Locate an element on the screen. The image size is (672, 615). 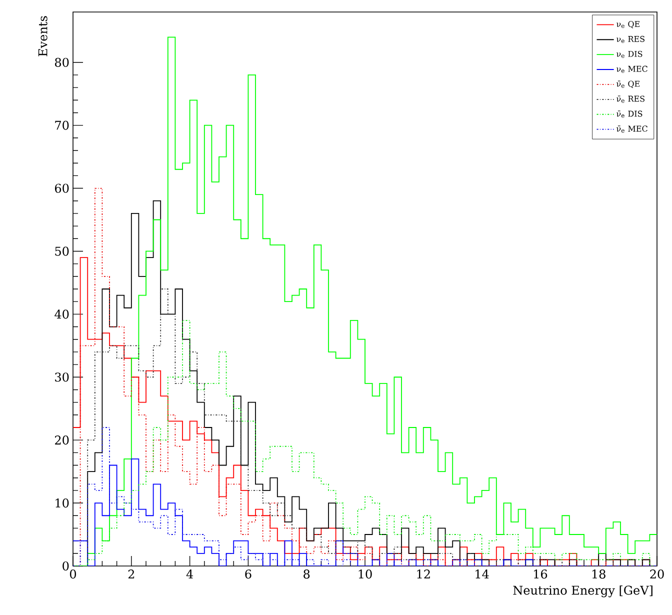
y-tick-label: 60 is located at coordinates (62, 188).